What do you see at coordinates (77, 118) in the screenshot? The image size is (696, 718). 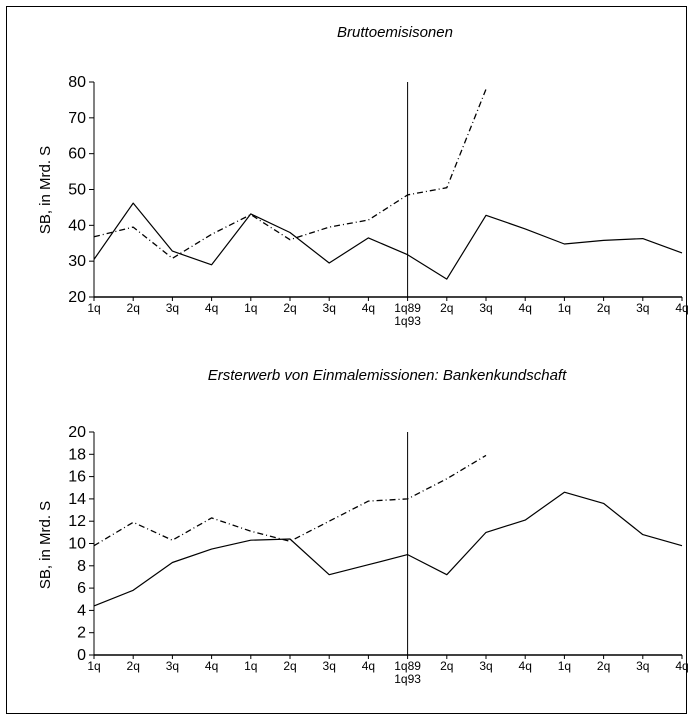 I see `y-tick-label: 70` at bounding box center [77, 118].